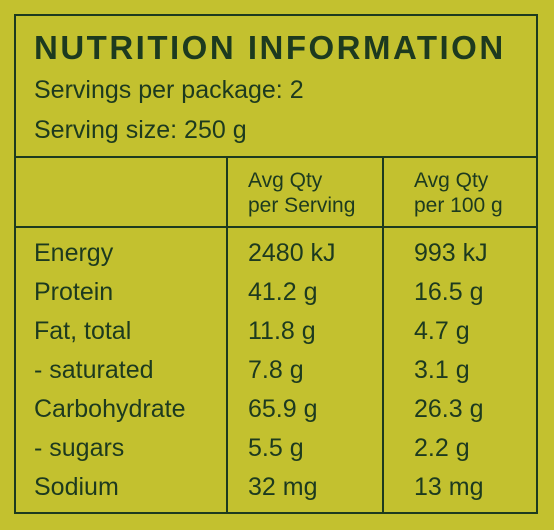 Image resolution: width=554 pixels, height=530 pixels. What do you see at coordinates (282, 331) in the screenshot?
I see `per-serving-value: 11.8 g` at bounding box center [282, 331].